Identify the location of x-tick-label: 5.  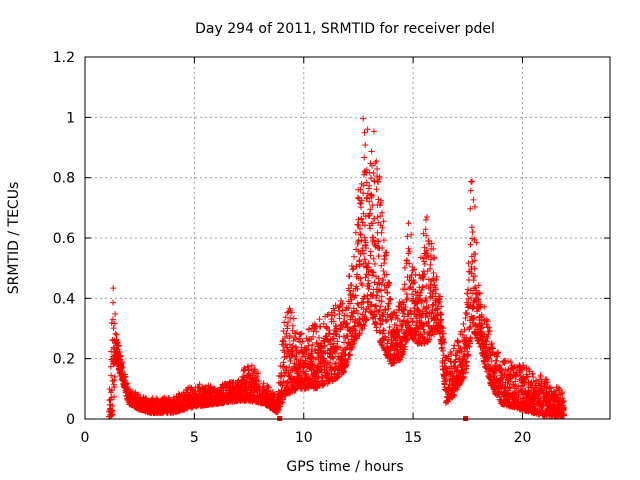
(194, 438).